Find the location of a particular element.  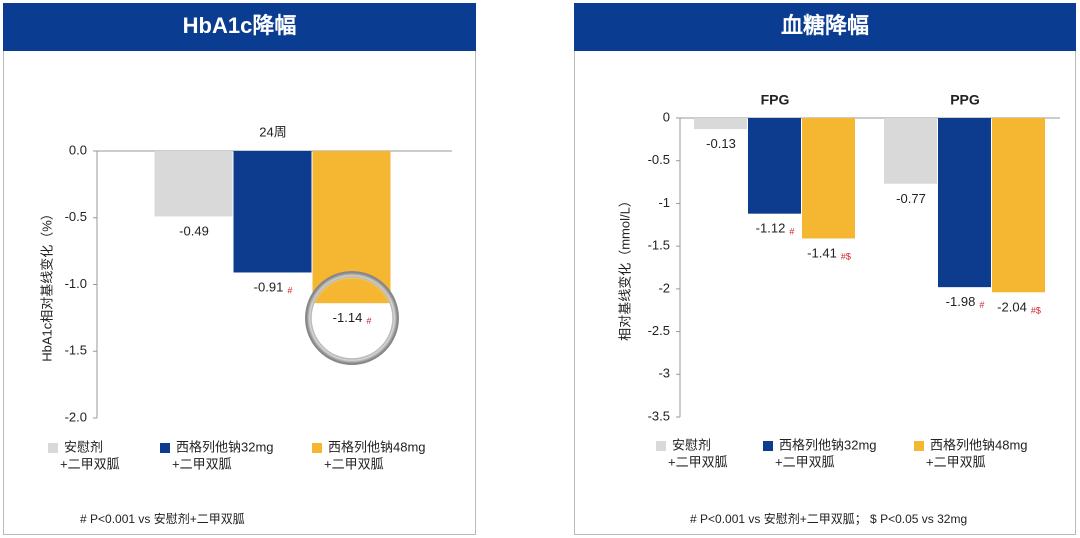

value-text: -1.98 is located at coordinates (961, 302).